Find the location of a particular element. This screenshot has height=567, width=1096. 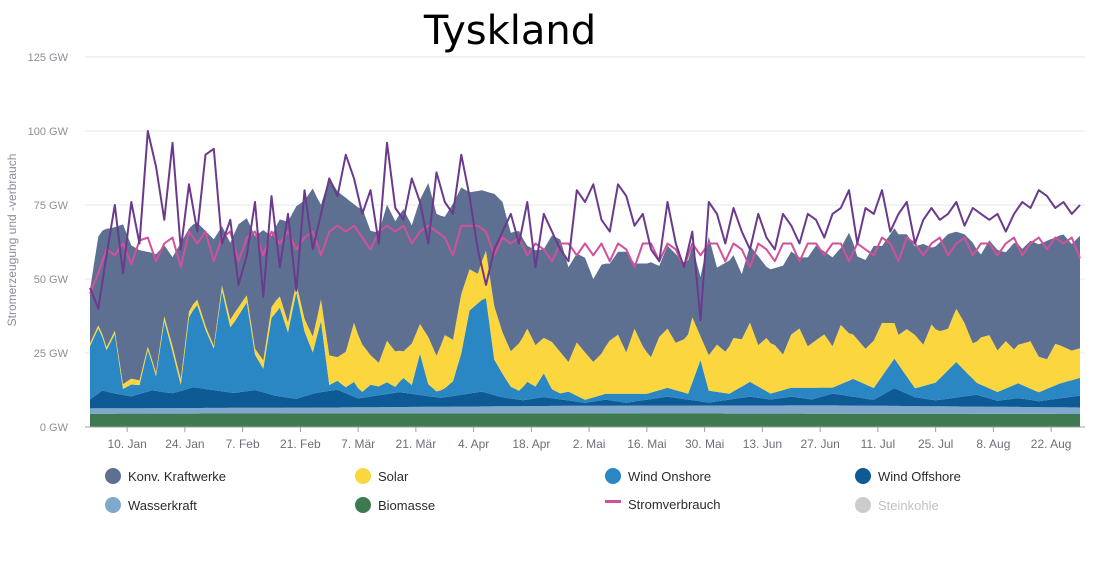

area-wind-offshore is located at coordinates (585, 398).